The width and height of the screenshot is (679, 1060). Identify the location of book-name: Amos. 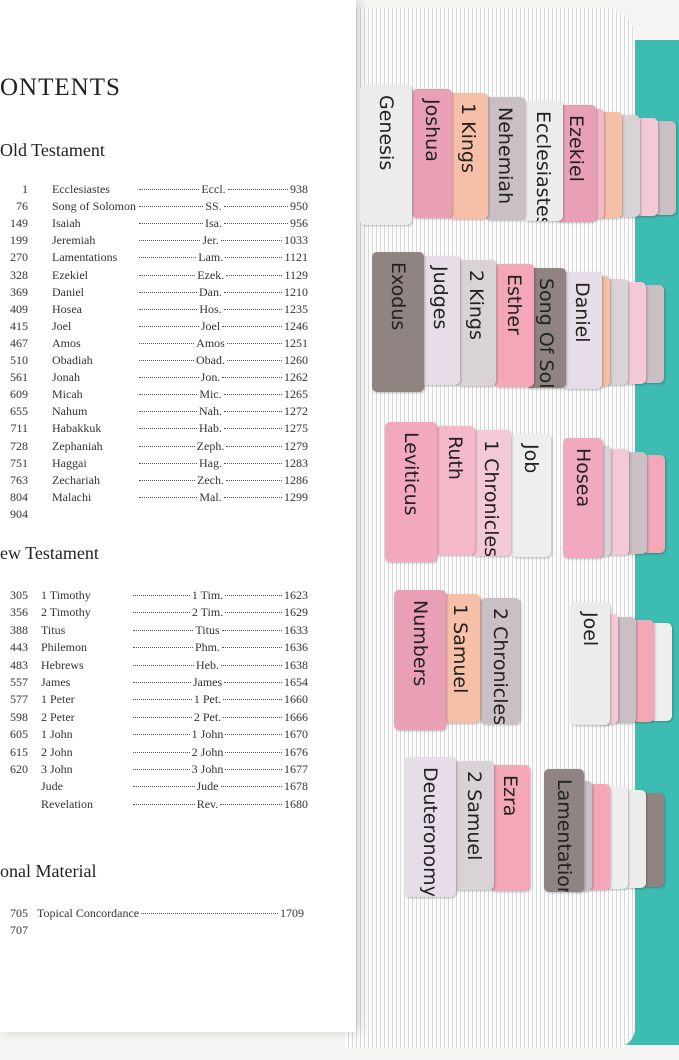
(66, 342).